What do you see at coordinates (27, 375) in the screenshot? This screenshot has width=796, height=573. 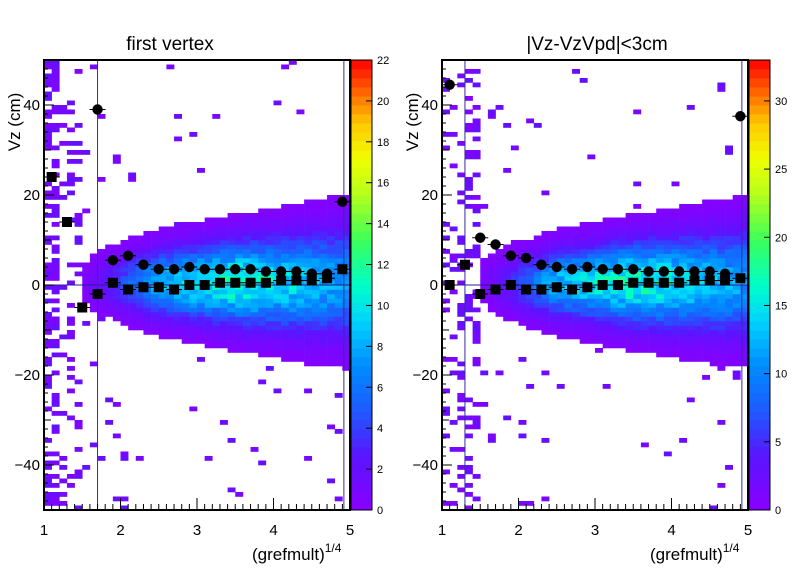 I see `y-tick-label: −20` at bounding box center [27, 375].